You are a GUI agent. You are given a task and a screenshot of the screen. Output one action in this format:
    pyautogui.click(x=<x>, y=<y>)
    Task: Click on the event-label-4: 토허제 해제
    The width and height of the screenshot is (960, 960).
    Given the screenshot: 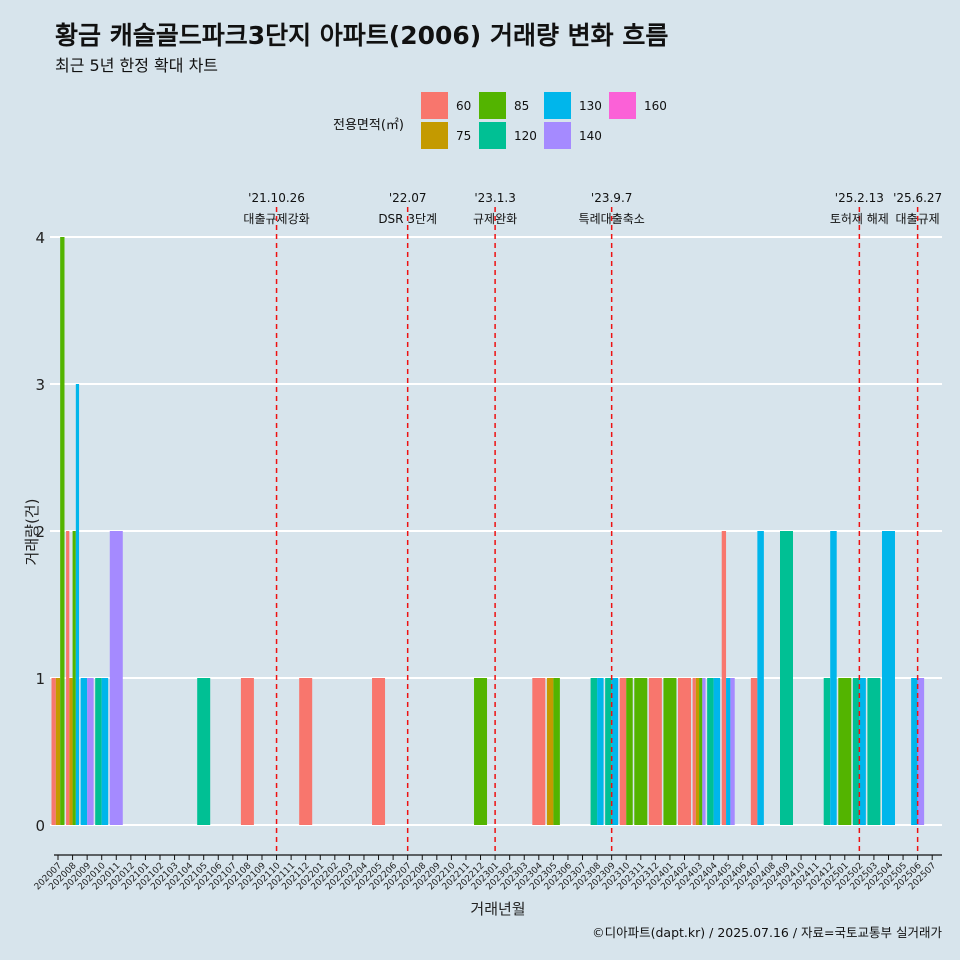 What is the action you would take?
    pyautogui.click(x=859, y=219)
    